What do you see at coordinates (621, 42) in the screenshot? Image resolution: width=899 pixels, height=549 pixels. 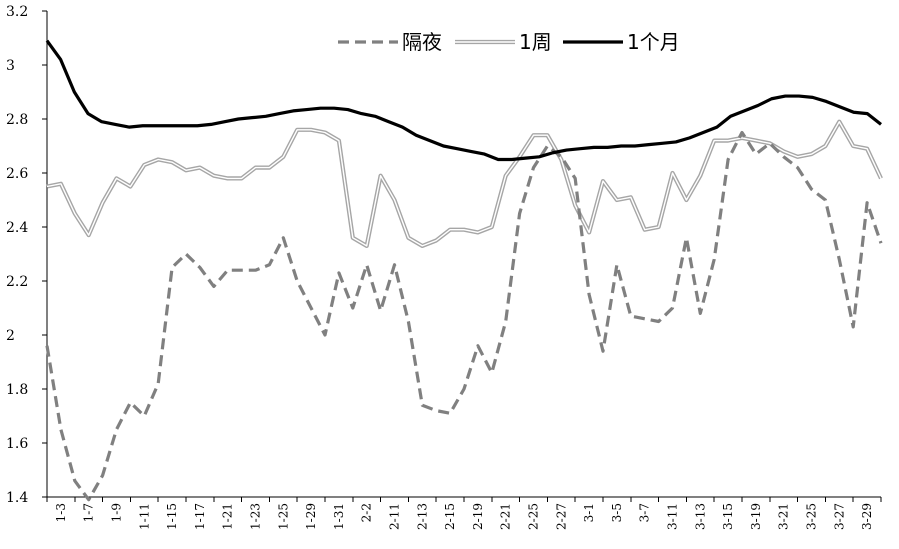 I see `legend-item: 1个月` at bounding box center [621, 42].